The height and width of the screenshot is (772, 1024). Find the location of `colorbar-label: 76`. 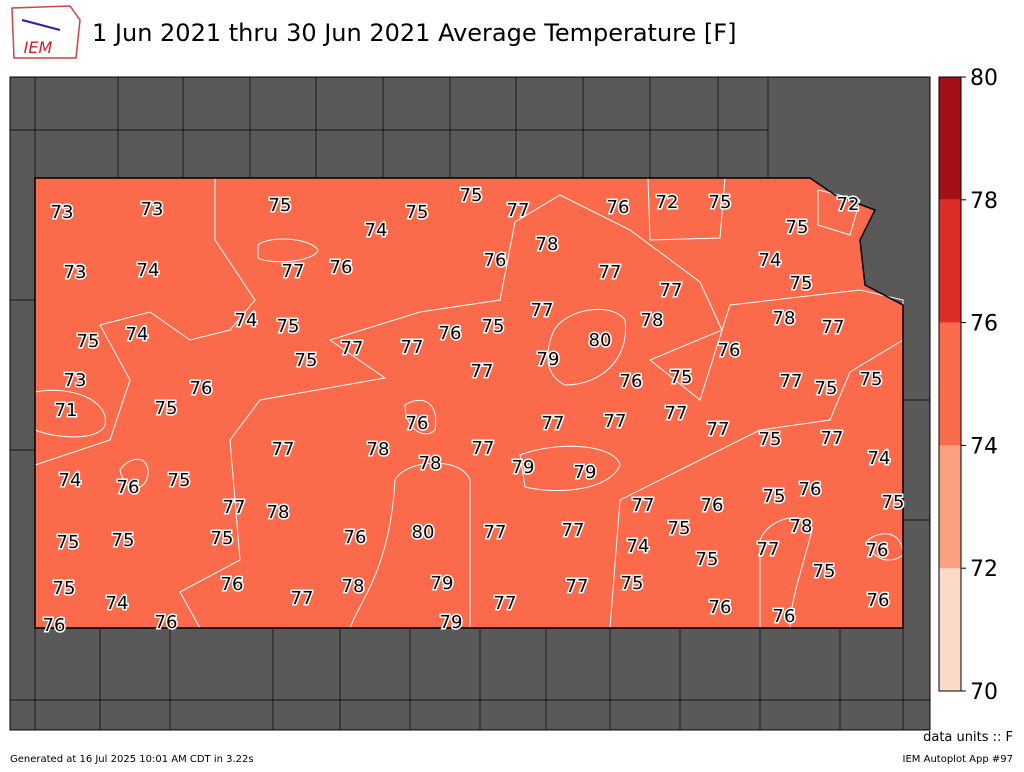

colorbar-label: 76 is located at coordinates (984, 324).